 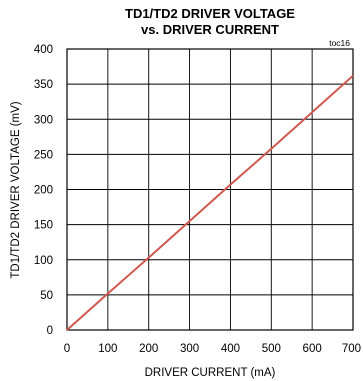 I want to click on y-tick-label: 200, so click(x=43, y=191).